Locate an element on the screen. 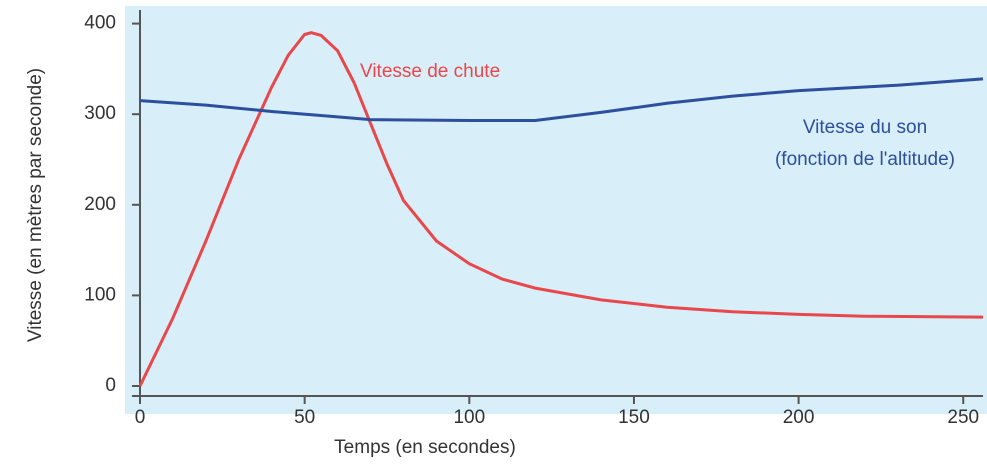 This screenshot has width=987, height=464. x-tick-label: 200 is located at coordinates (799, 417).